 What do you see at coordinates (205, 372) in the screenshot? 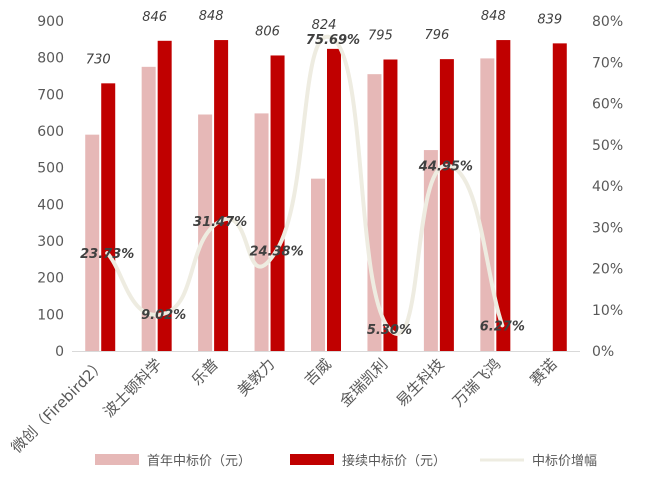
I see `category-tick-label: 乐普` at bounding box center [205, 372].